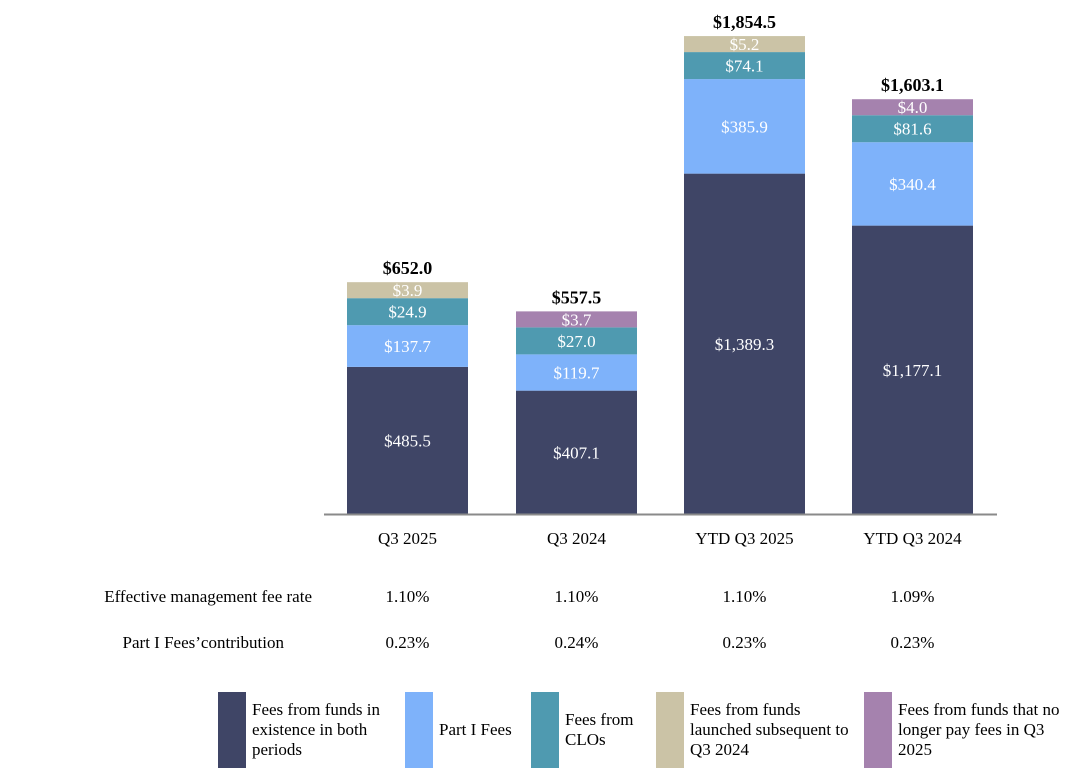 This screenshot has width=1072, height=772. I want to click on data-label: $1,389.3, so click(745, 344).